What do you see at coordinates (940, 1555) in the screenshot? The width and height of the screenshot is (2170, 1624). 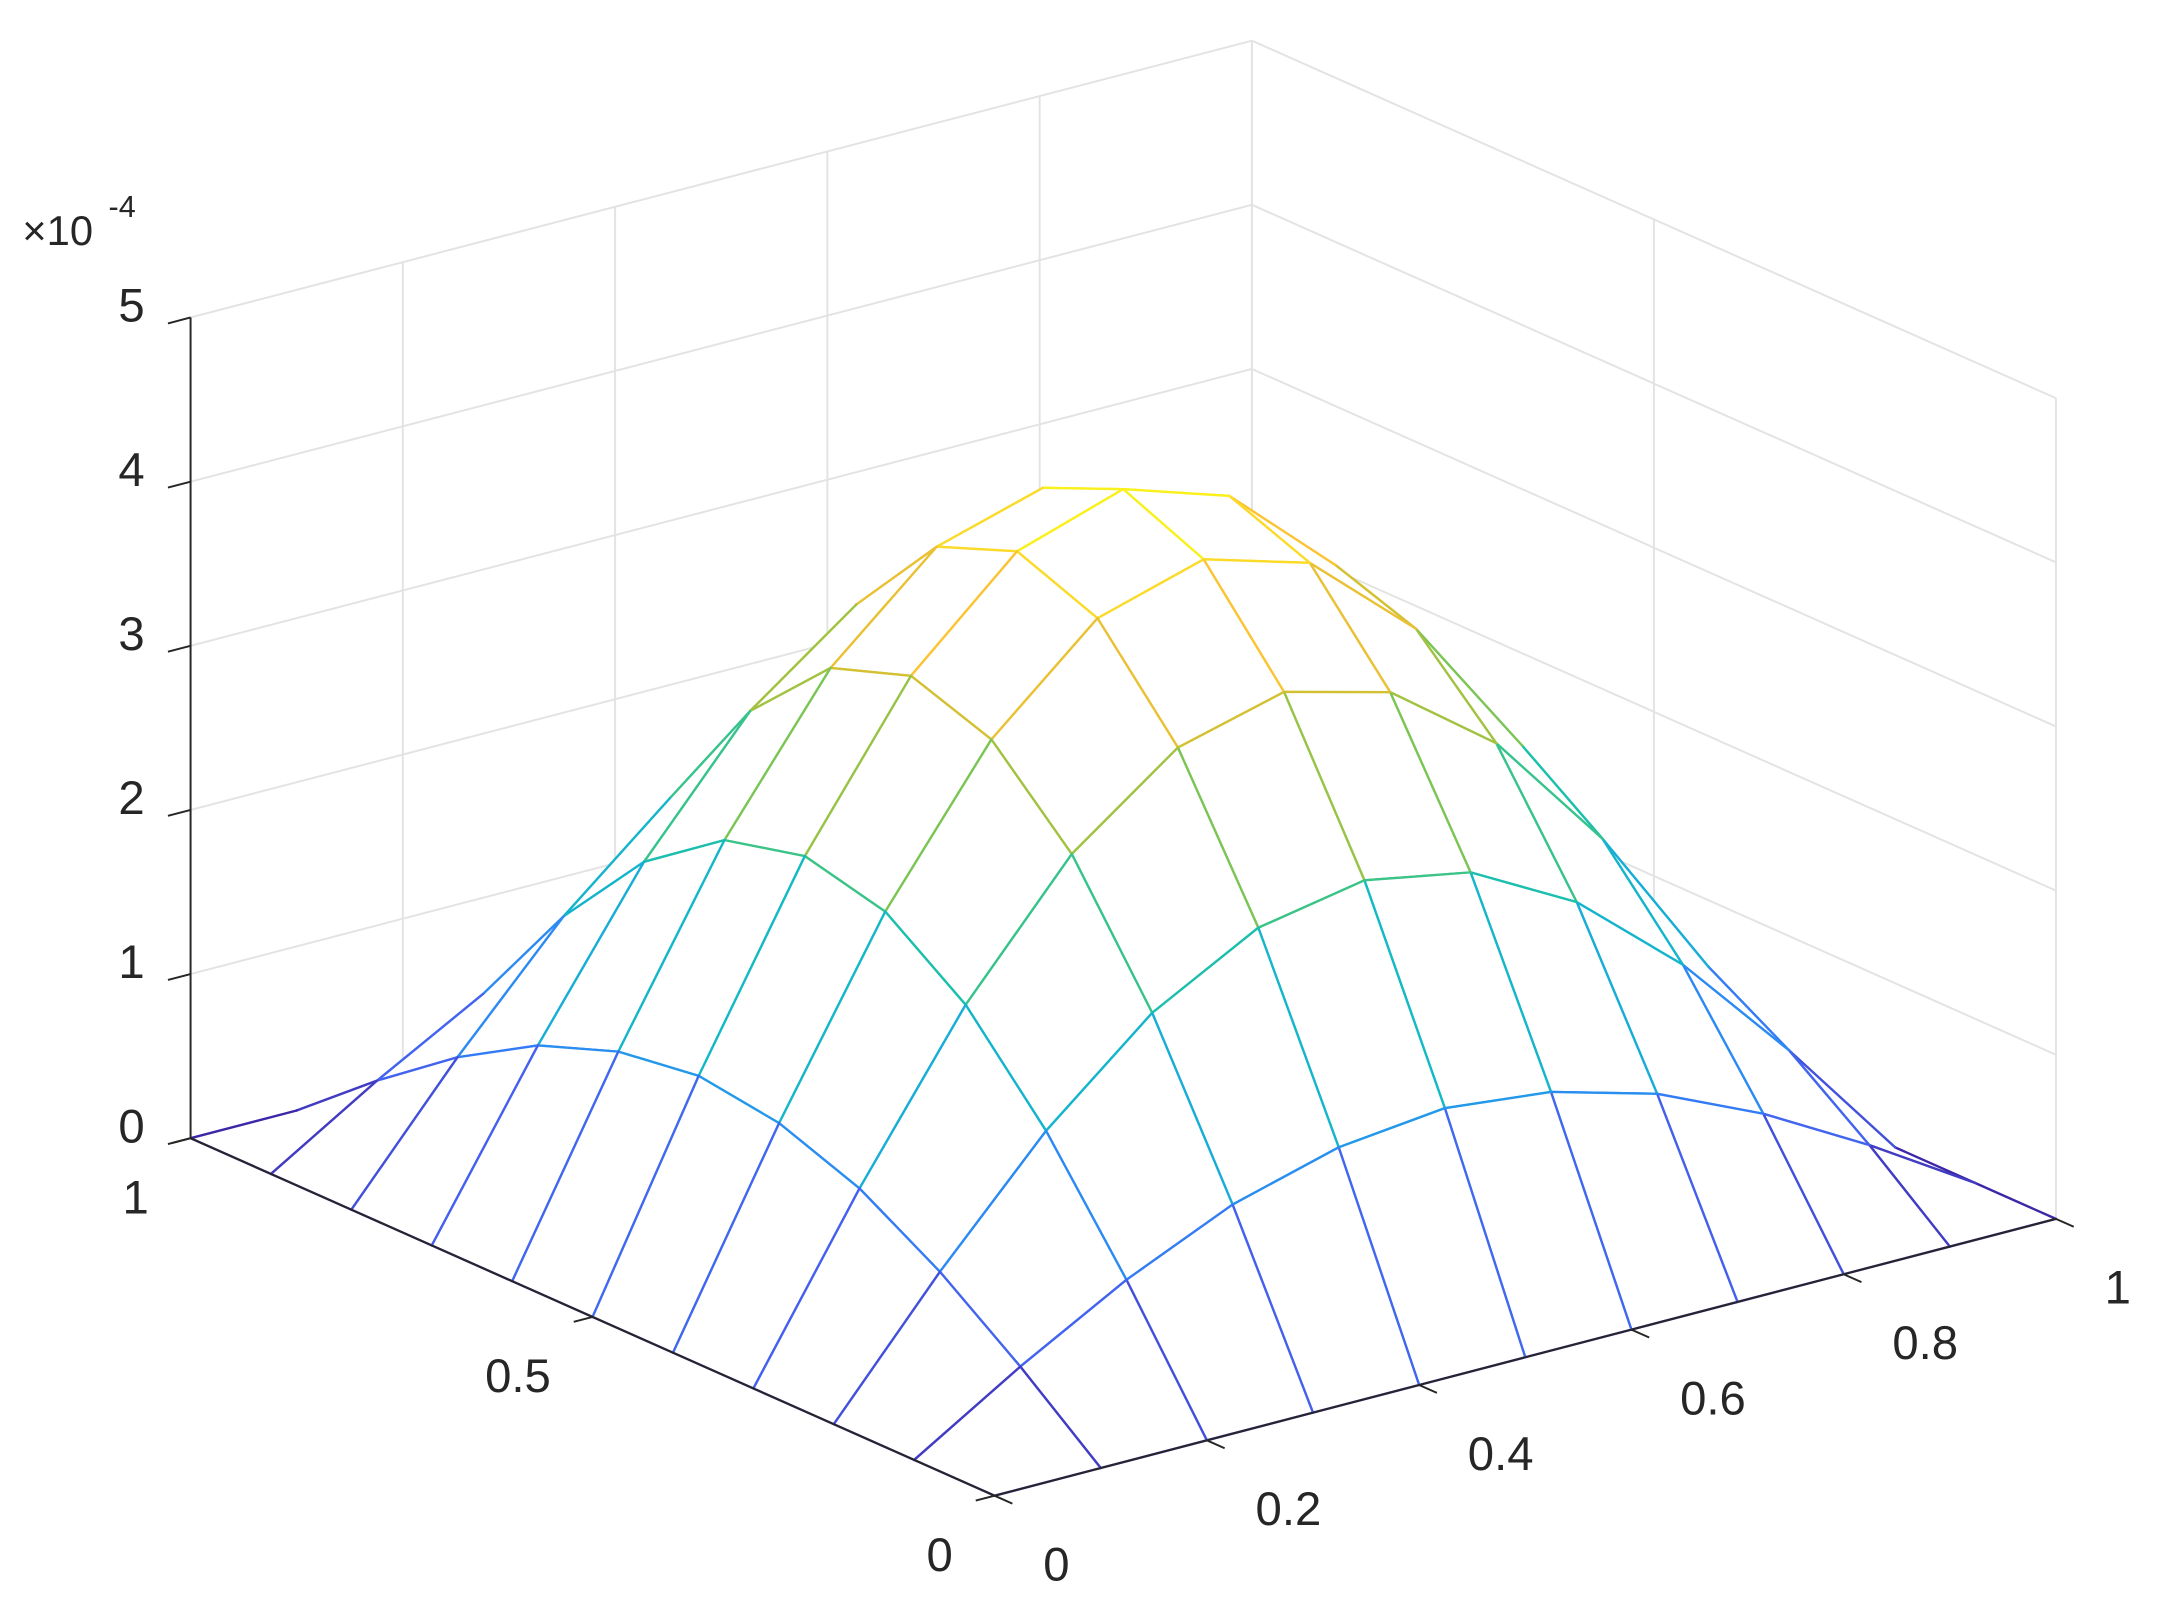 I see `y-tick-label: 0` at bounding box center [940, 1555].